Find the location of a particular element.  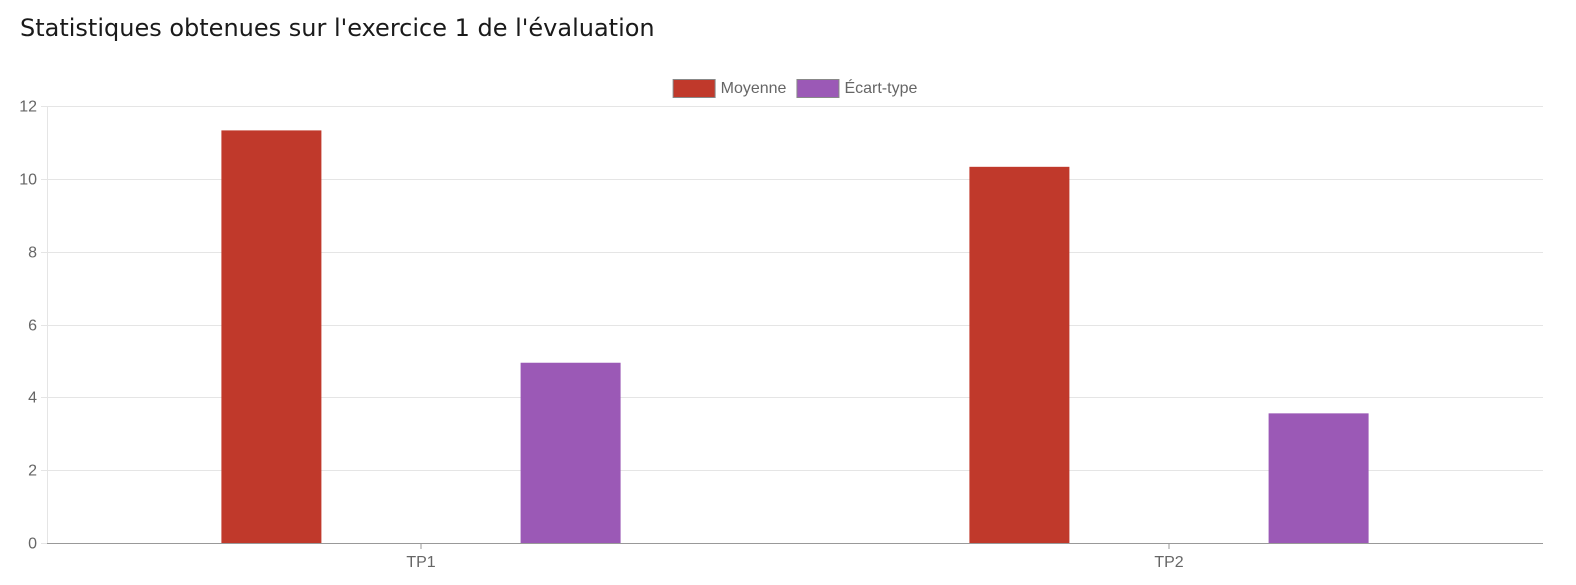

y-tick-label: 10 is located at coordinates (28, 180).